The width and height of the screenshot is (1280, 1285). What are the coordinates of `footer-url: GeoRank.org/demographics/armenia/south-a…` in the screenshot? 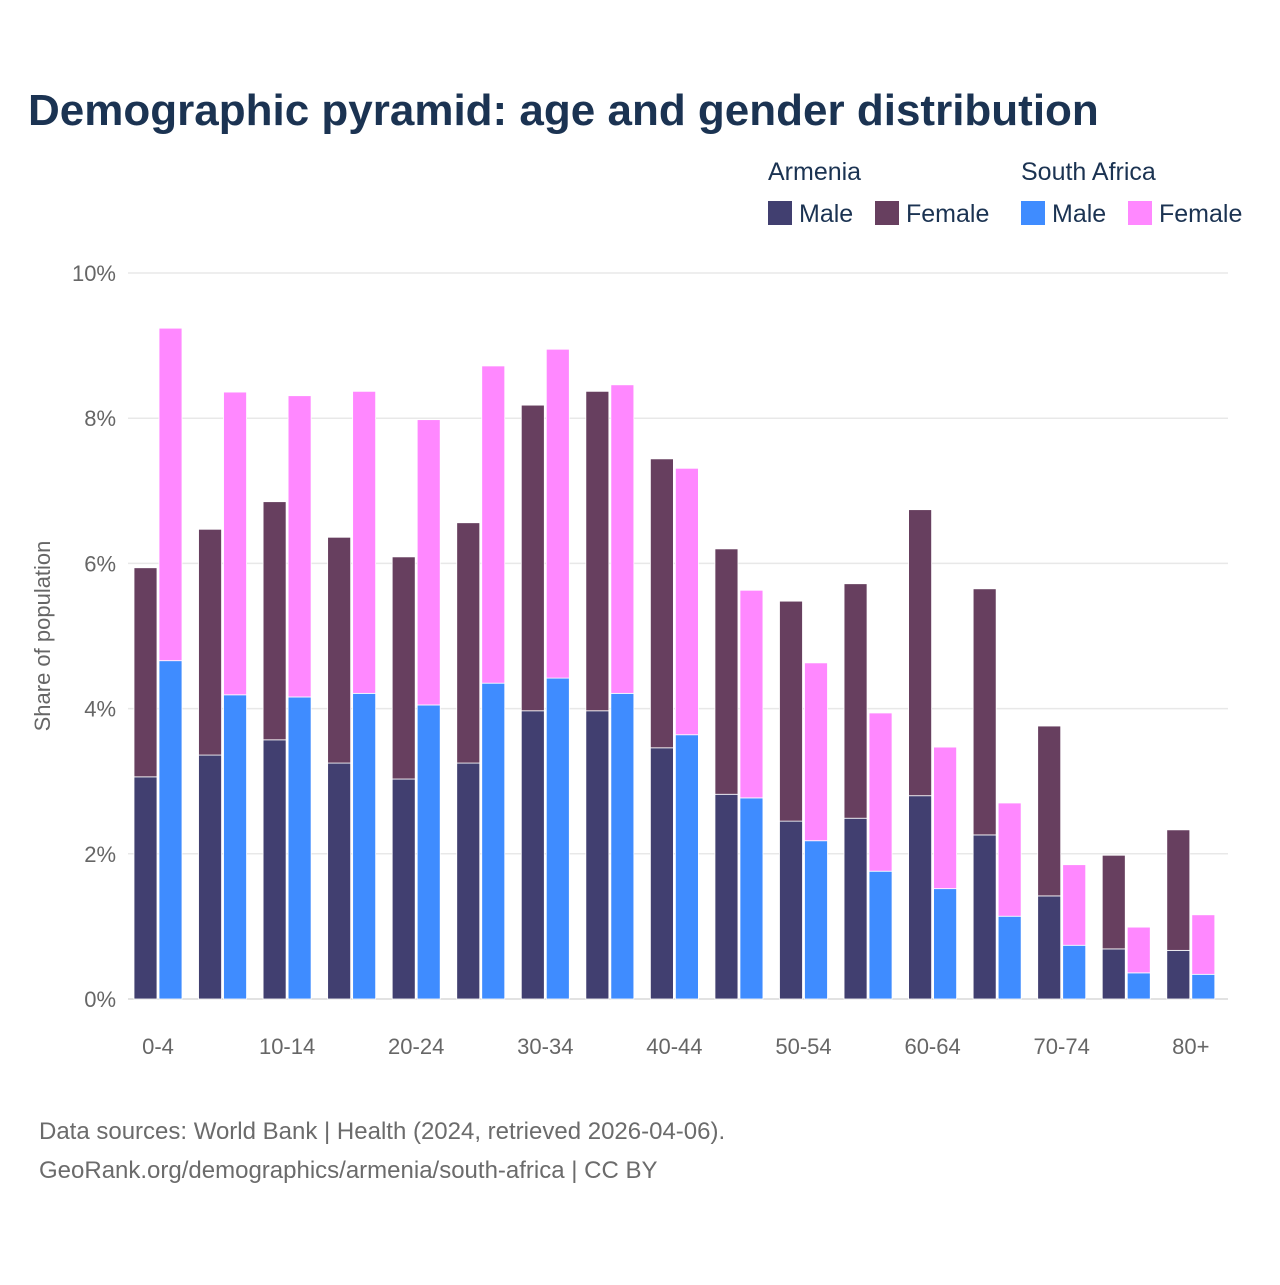 It's located at (348, 1170).